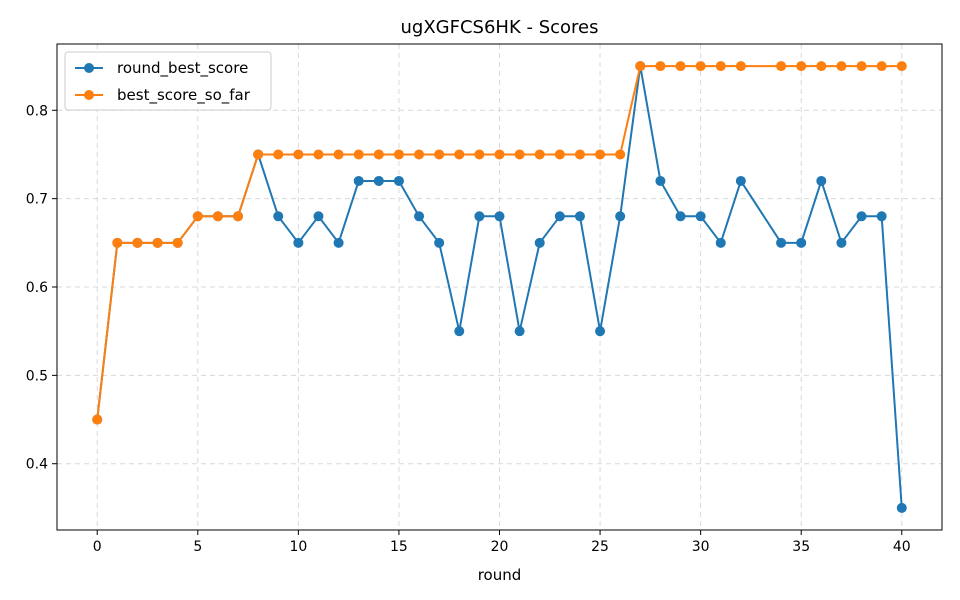  I want to click on chart-title: ugXGFCS6HK - Scores, so click(500, 27).